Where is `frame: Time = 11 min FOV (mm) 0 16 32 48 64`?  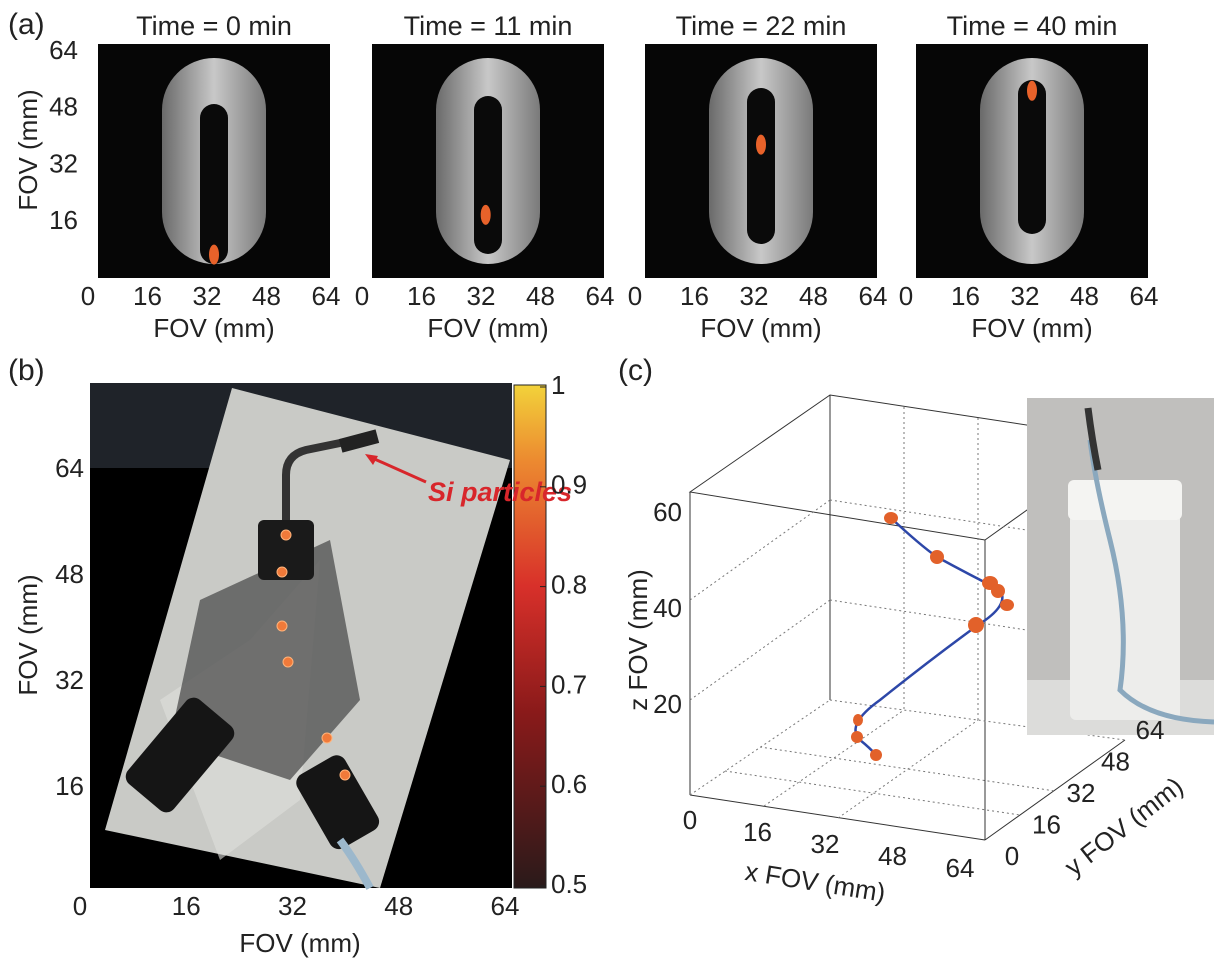
frame: Time = 11 min FOV (mm) 0 16 32 48 64 is located at coordinates (485, 177).